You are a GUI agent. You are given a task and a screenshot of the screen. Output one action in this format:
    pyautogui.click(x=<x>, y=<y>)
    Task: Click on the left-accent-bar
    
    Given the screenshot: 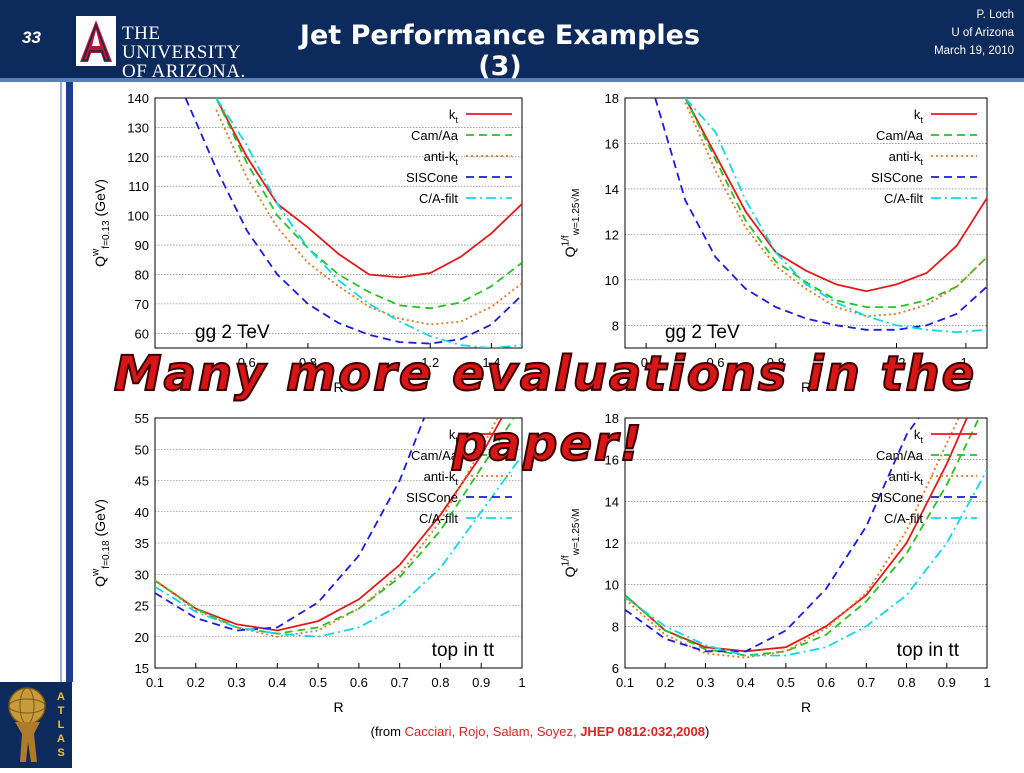 What is the action you would take?
    pyautogui.click(x=69, y=382)
    